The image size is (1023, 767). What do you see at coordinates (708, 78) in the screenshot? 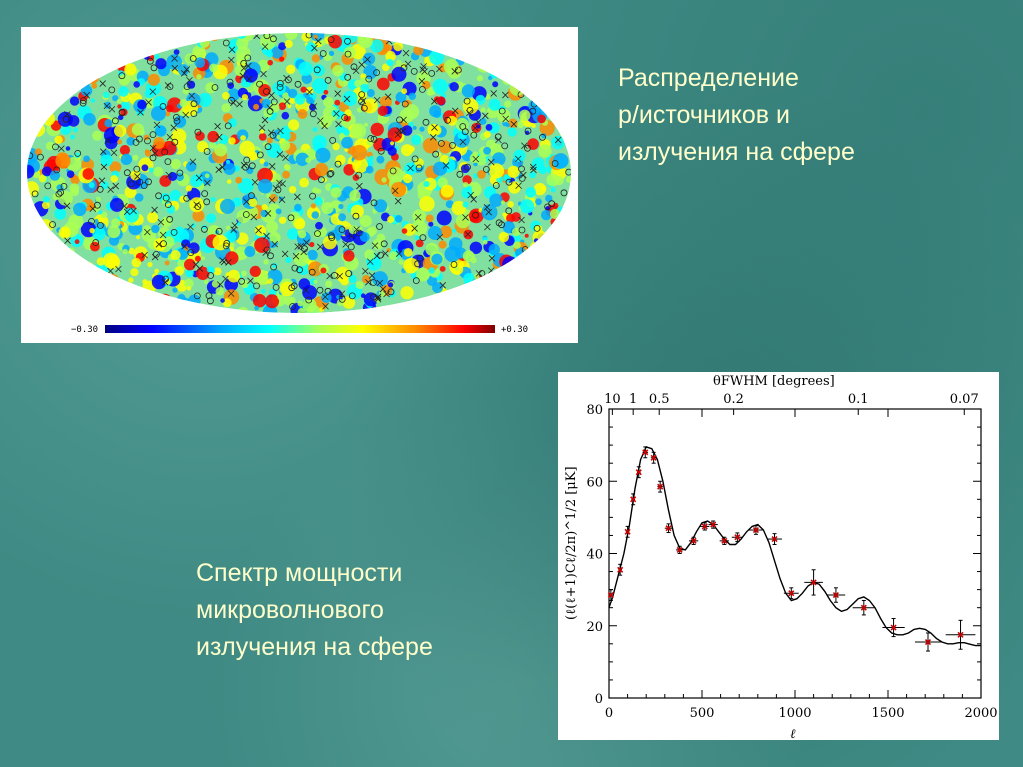
I see `caption-line: Распределение` at bounding box center [708, 78].